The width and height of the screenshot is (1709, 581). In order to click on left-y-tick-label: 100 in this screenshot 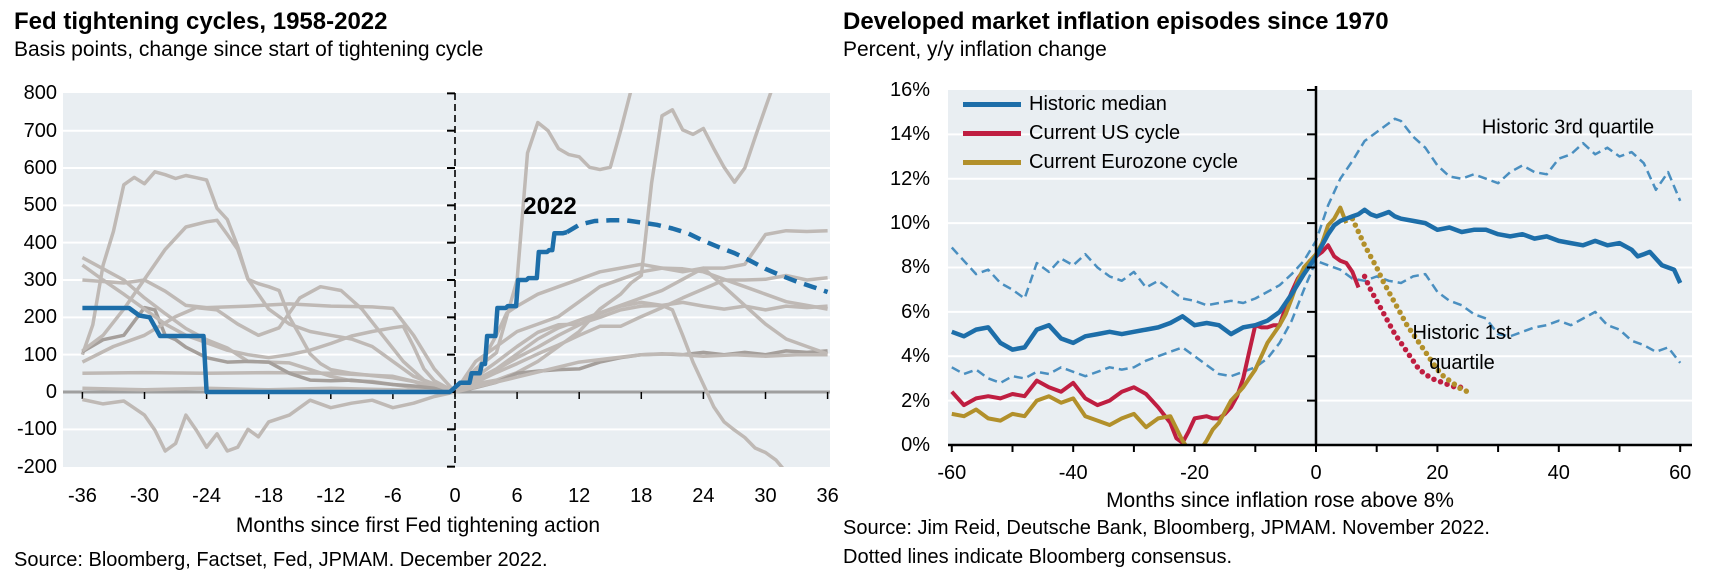, I will do `click(40, 354)`.